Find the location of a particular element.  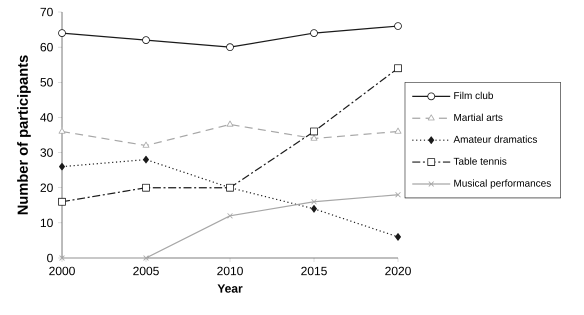

legend-label: Musical performances is located at coordinates (502, 184).